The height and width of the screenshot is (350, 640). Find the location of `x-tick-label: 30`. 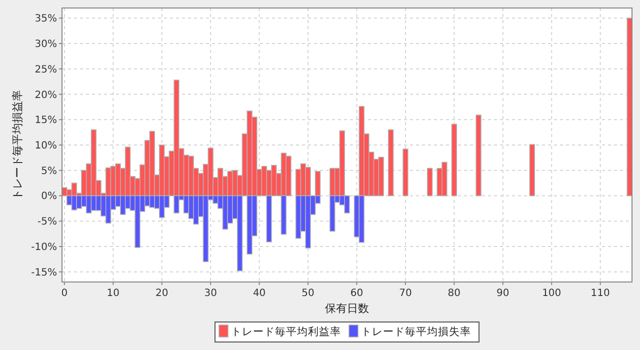

x-tick-label: 30 is located at coordinates (210, 293).